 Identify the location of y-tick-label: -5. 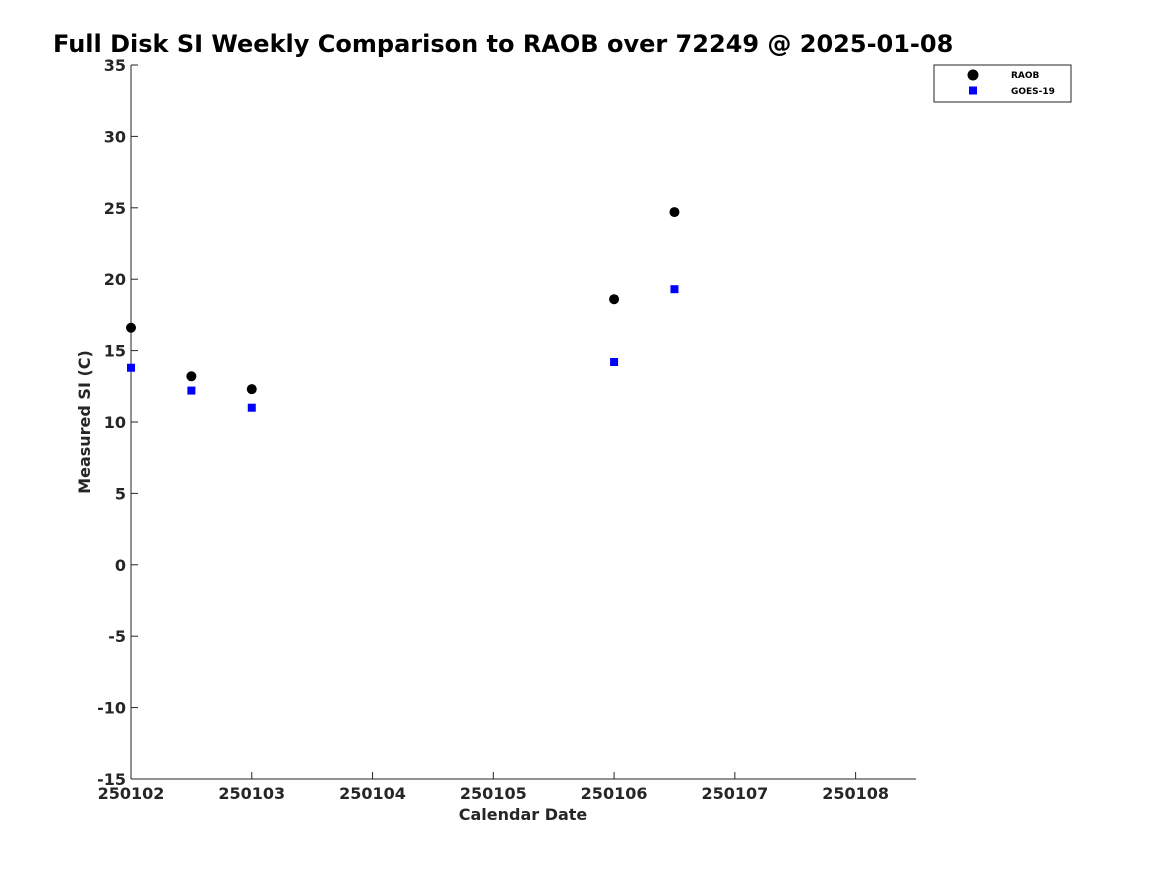
(117, 636).